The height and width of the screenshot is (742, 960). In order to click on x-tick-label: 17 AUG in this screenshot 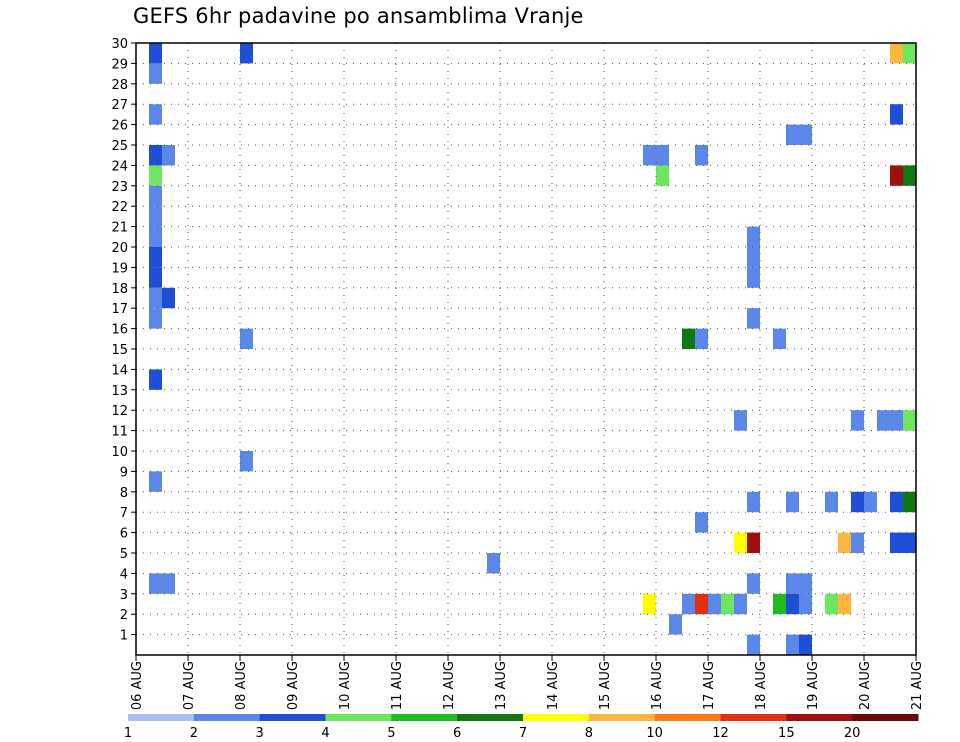, I will do `click(709, 685)`.